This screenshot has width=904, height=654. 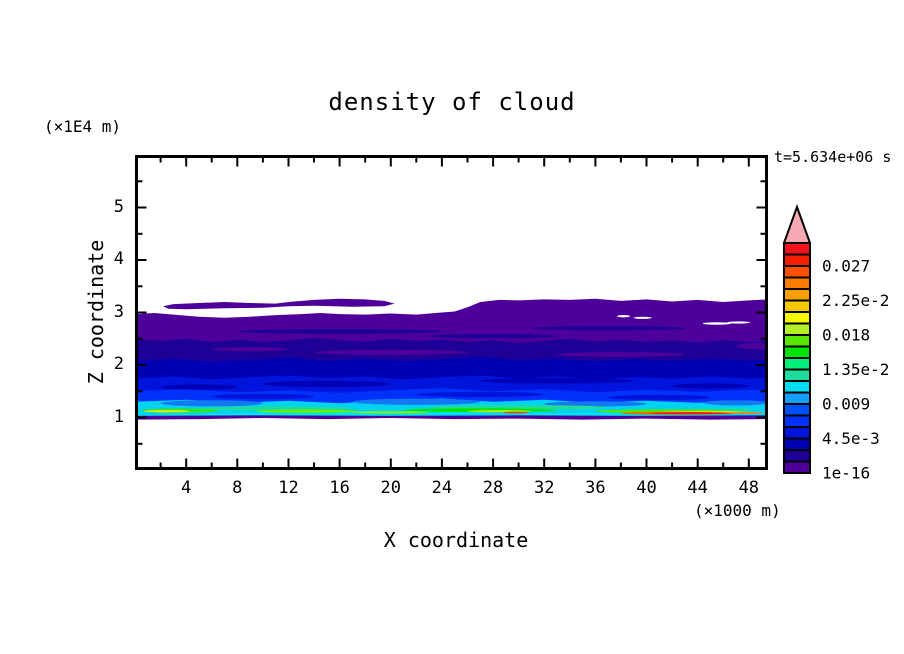 What do you see at coordinates (118, 416) in the screenshot?
I see `z-tick-label: 1` at bounding box center [118, 416].